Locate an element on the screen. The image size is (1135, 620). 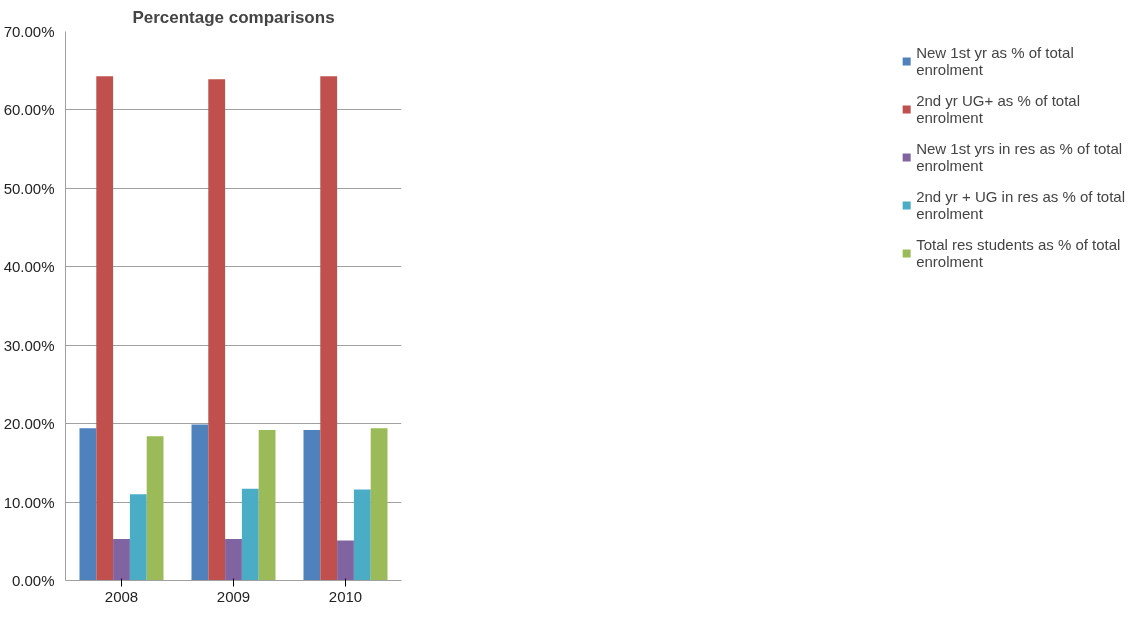
legend-label: 2nd yr + UG in res as % of total enrolment is located at coordinates (1020, 205).